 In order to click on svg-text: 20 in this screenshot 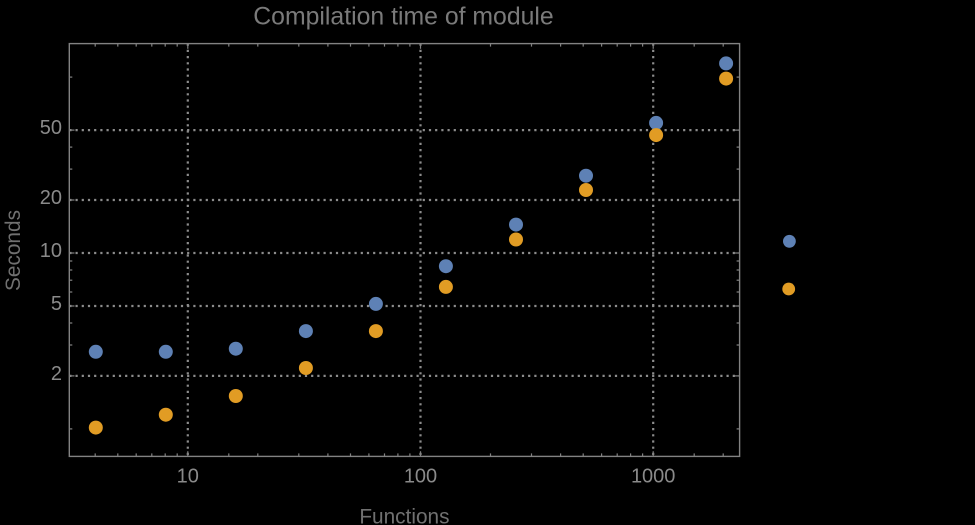, I will do `click(51, 198)`.